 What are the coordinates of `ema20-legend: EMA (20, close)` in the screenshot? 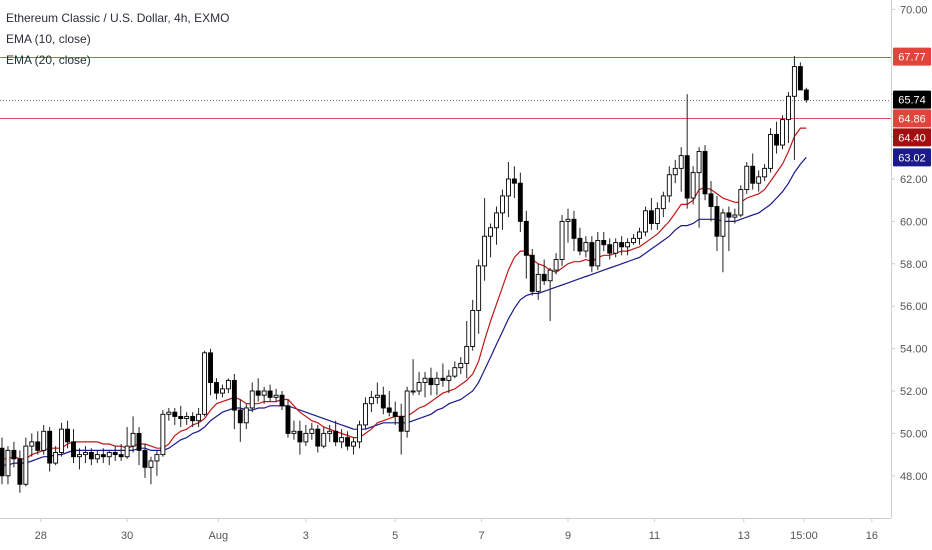 It's located at (48, 60).